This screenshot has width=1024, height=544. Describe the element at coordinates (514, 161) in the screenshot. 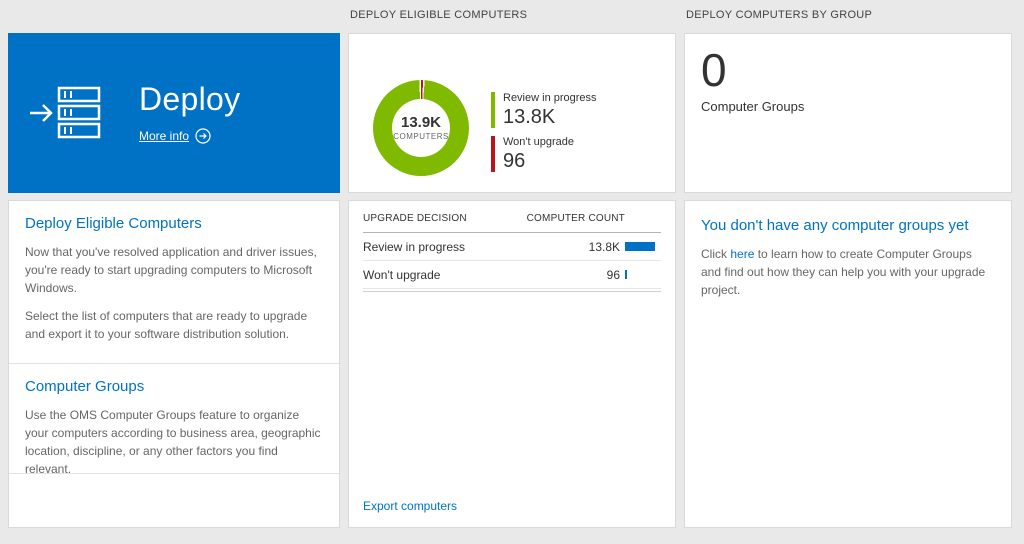

I see `legend-value: 96` at that location.